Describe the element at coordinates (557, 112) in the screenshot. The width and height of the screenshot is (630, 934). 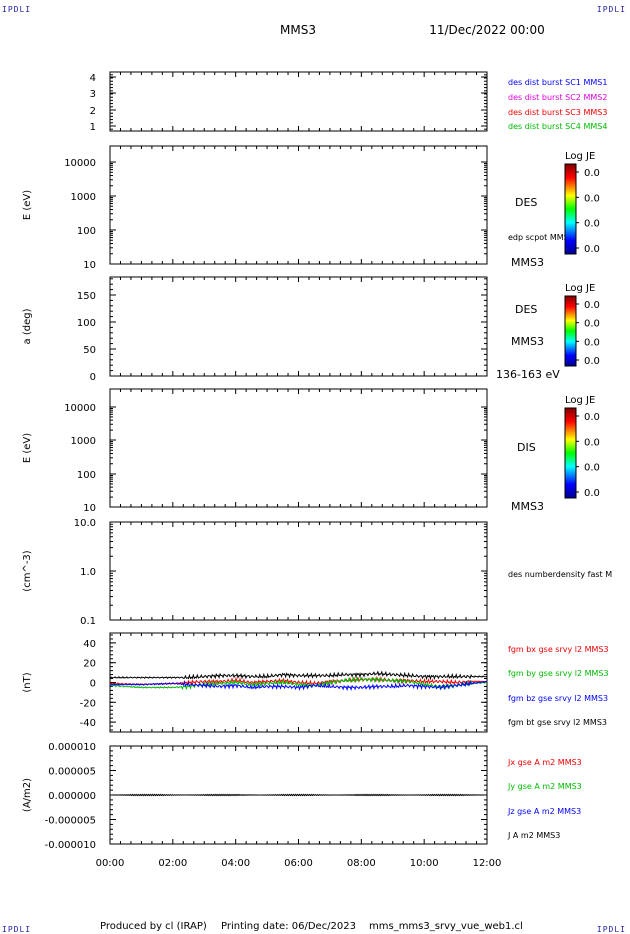
I see `series-label: des dist burst SC3 MMS3` at that location.